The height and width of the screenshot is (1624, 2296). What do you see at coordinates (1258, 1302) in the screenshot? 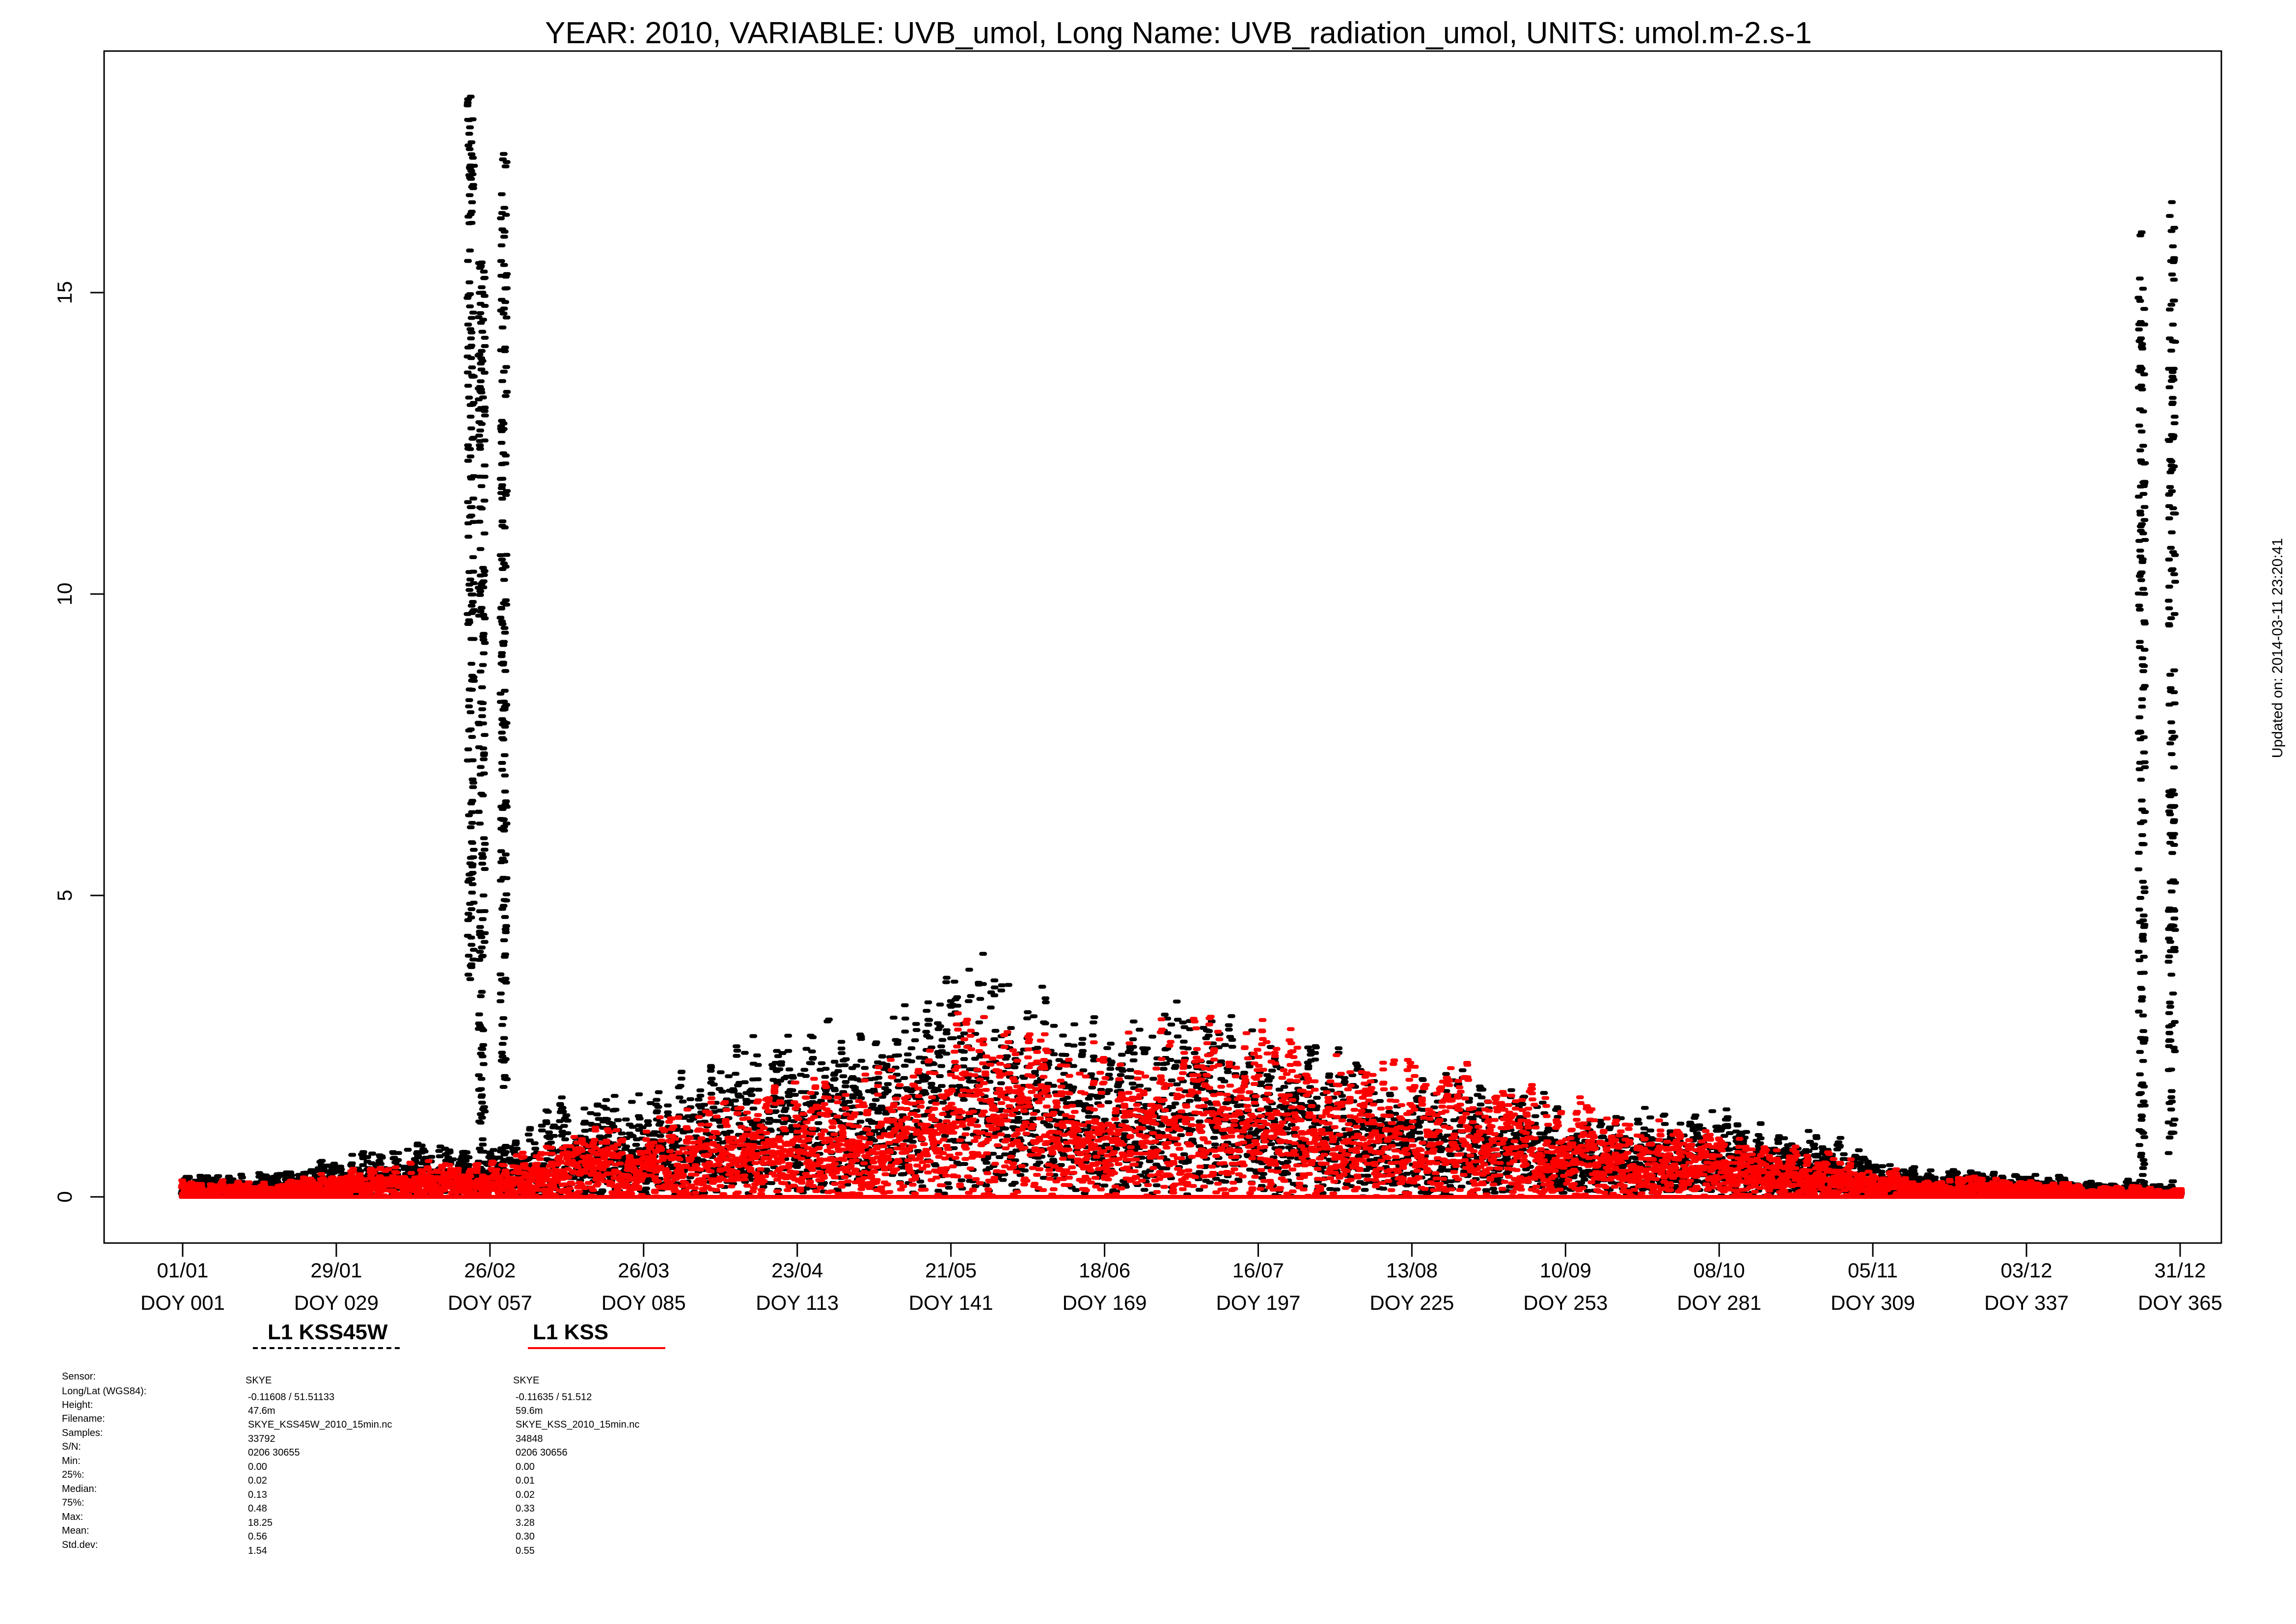
I see `x-tick-doy-label: DOY 197` at bounding box center [1258, 1302].